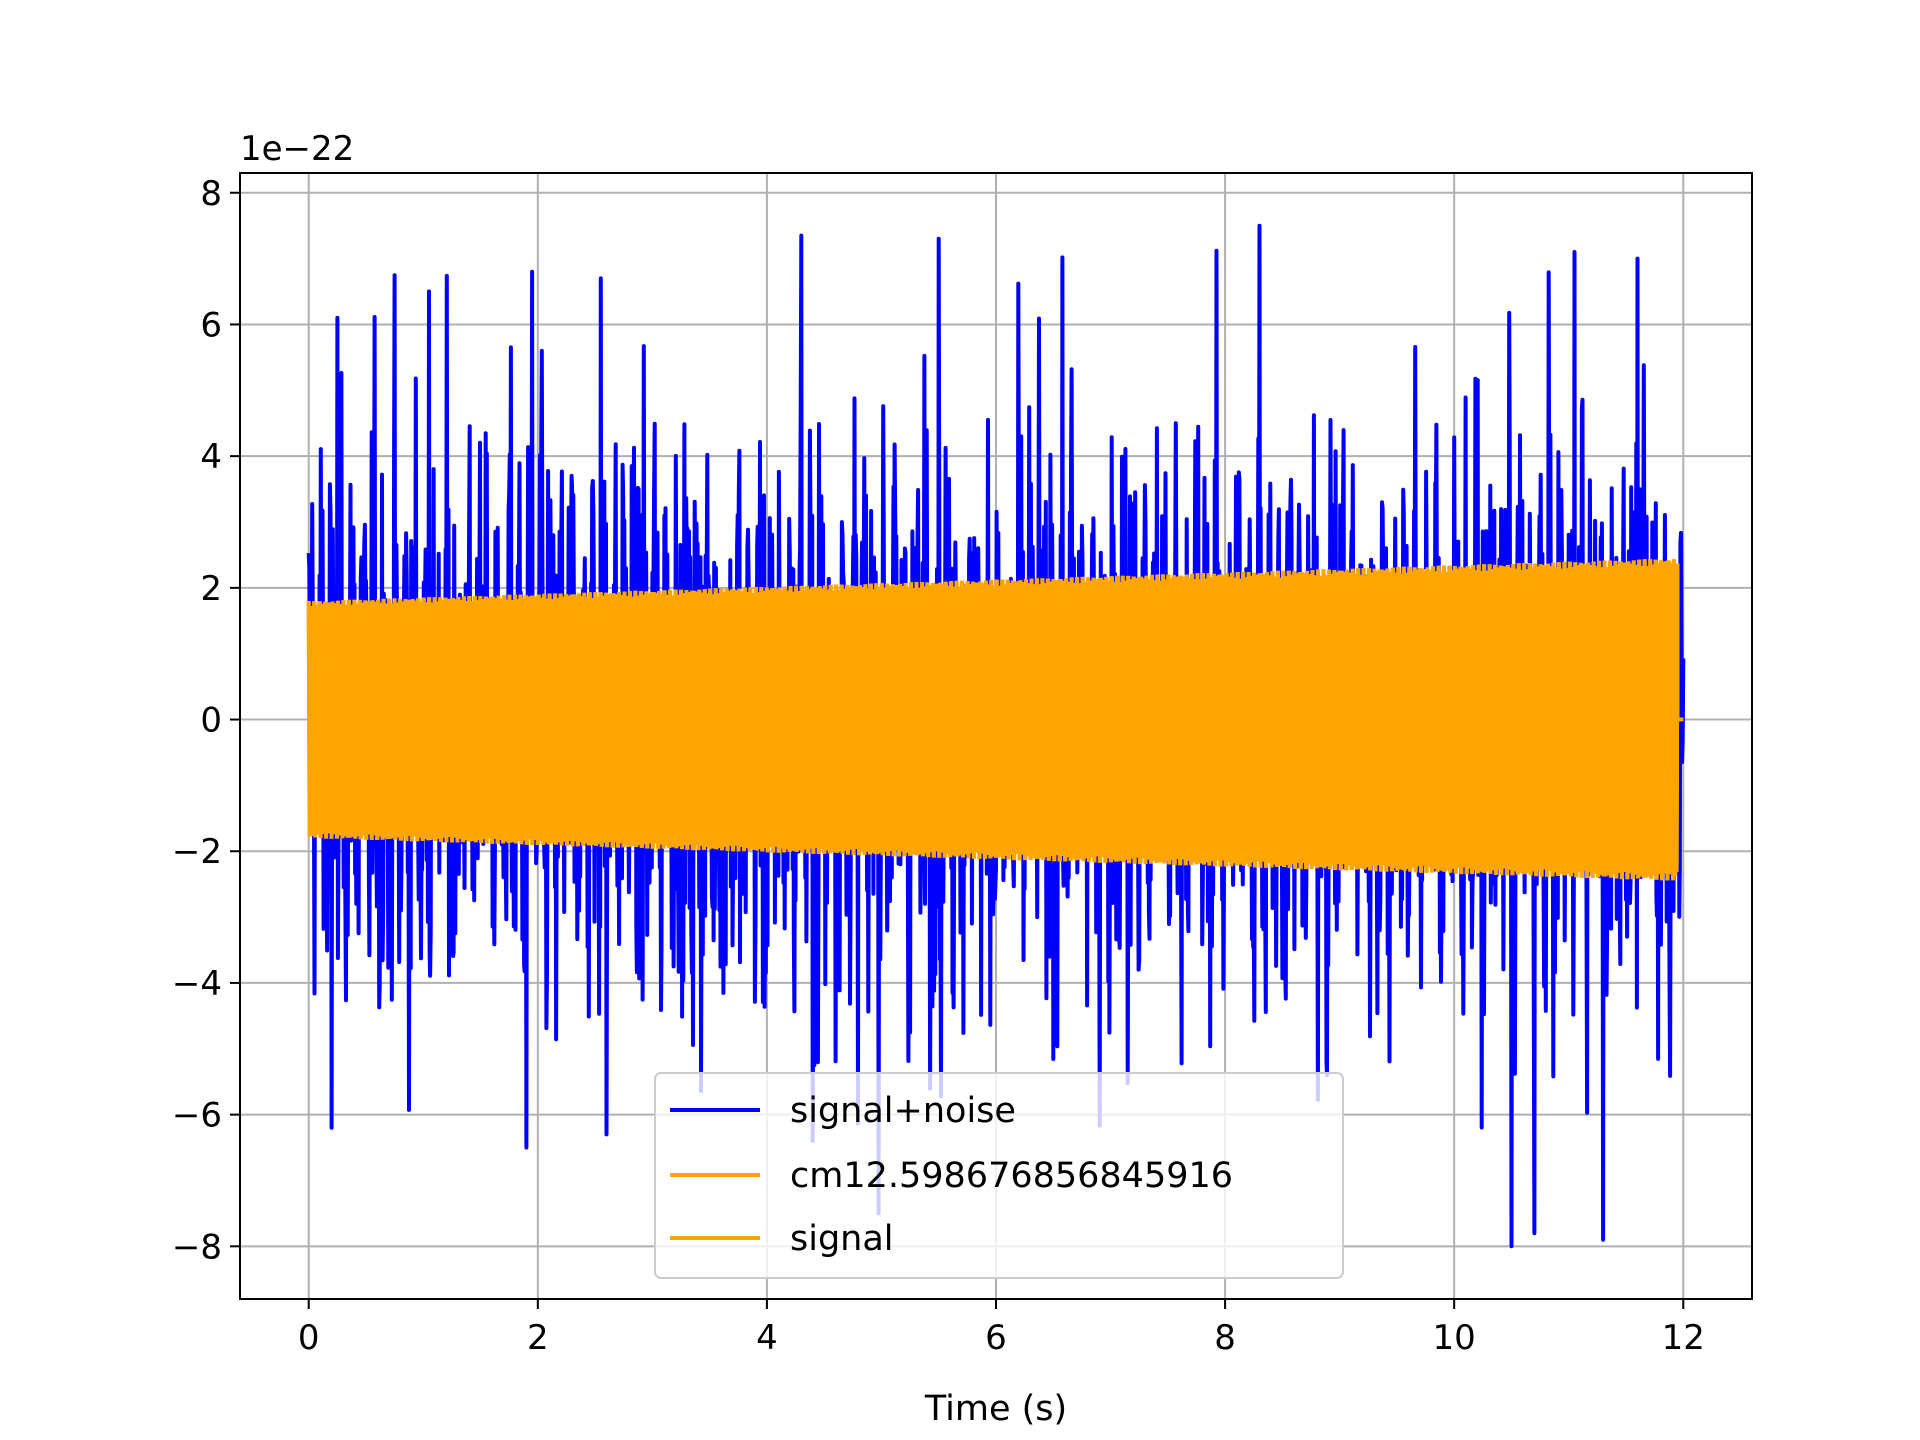  Describe the element at coordinates (538, 1338) in the screenshot. I see `x-tick-label: 2` at that location.